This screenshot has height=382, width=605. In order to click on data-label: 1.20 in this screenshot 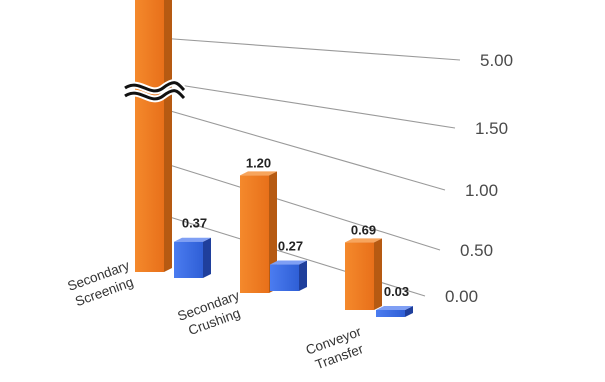, I will do `click(258, 162)`.